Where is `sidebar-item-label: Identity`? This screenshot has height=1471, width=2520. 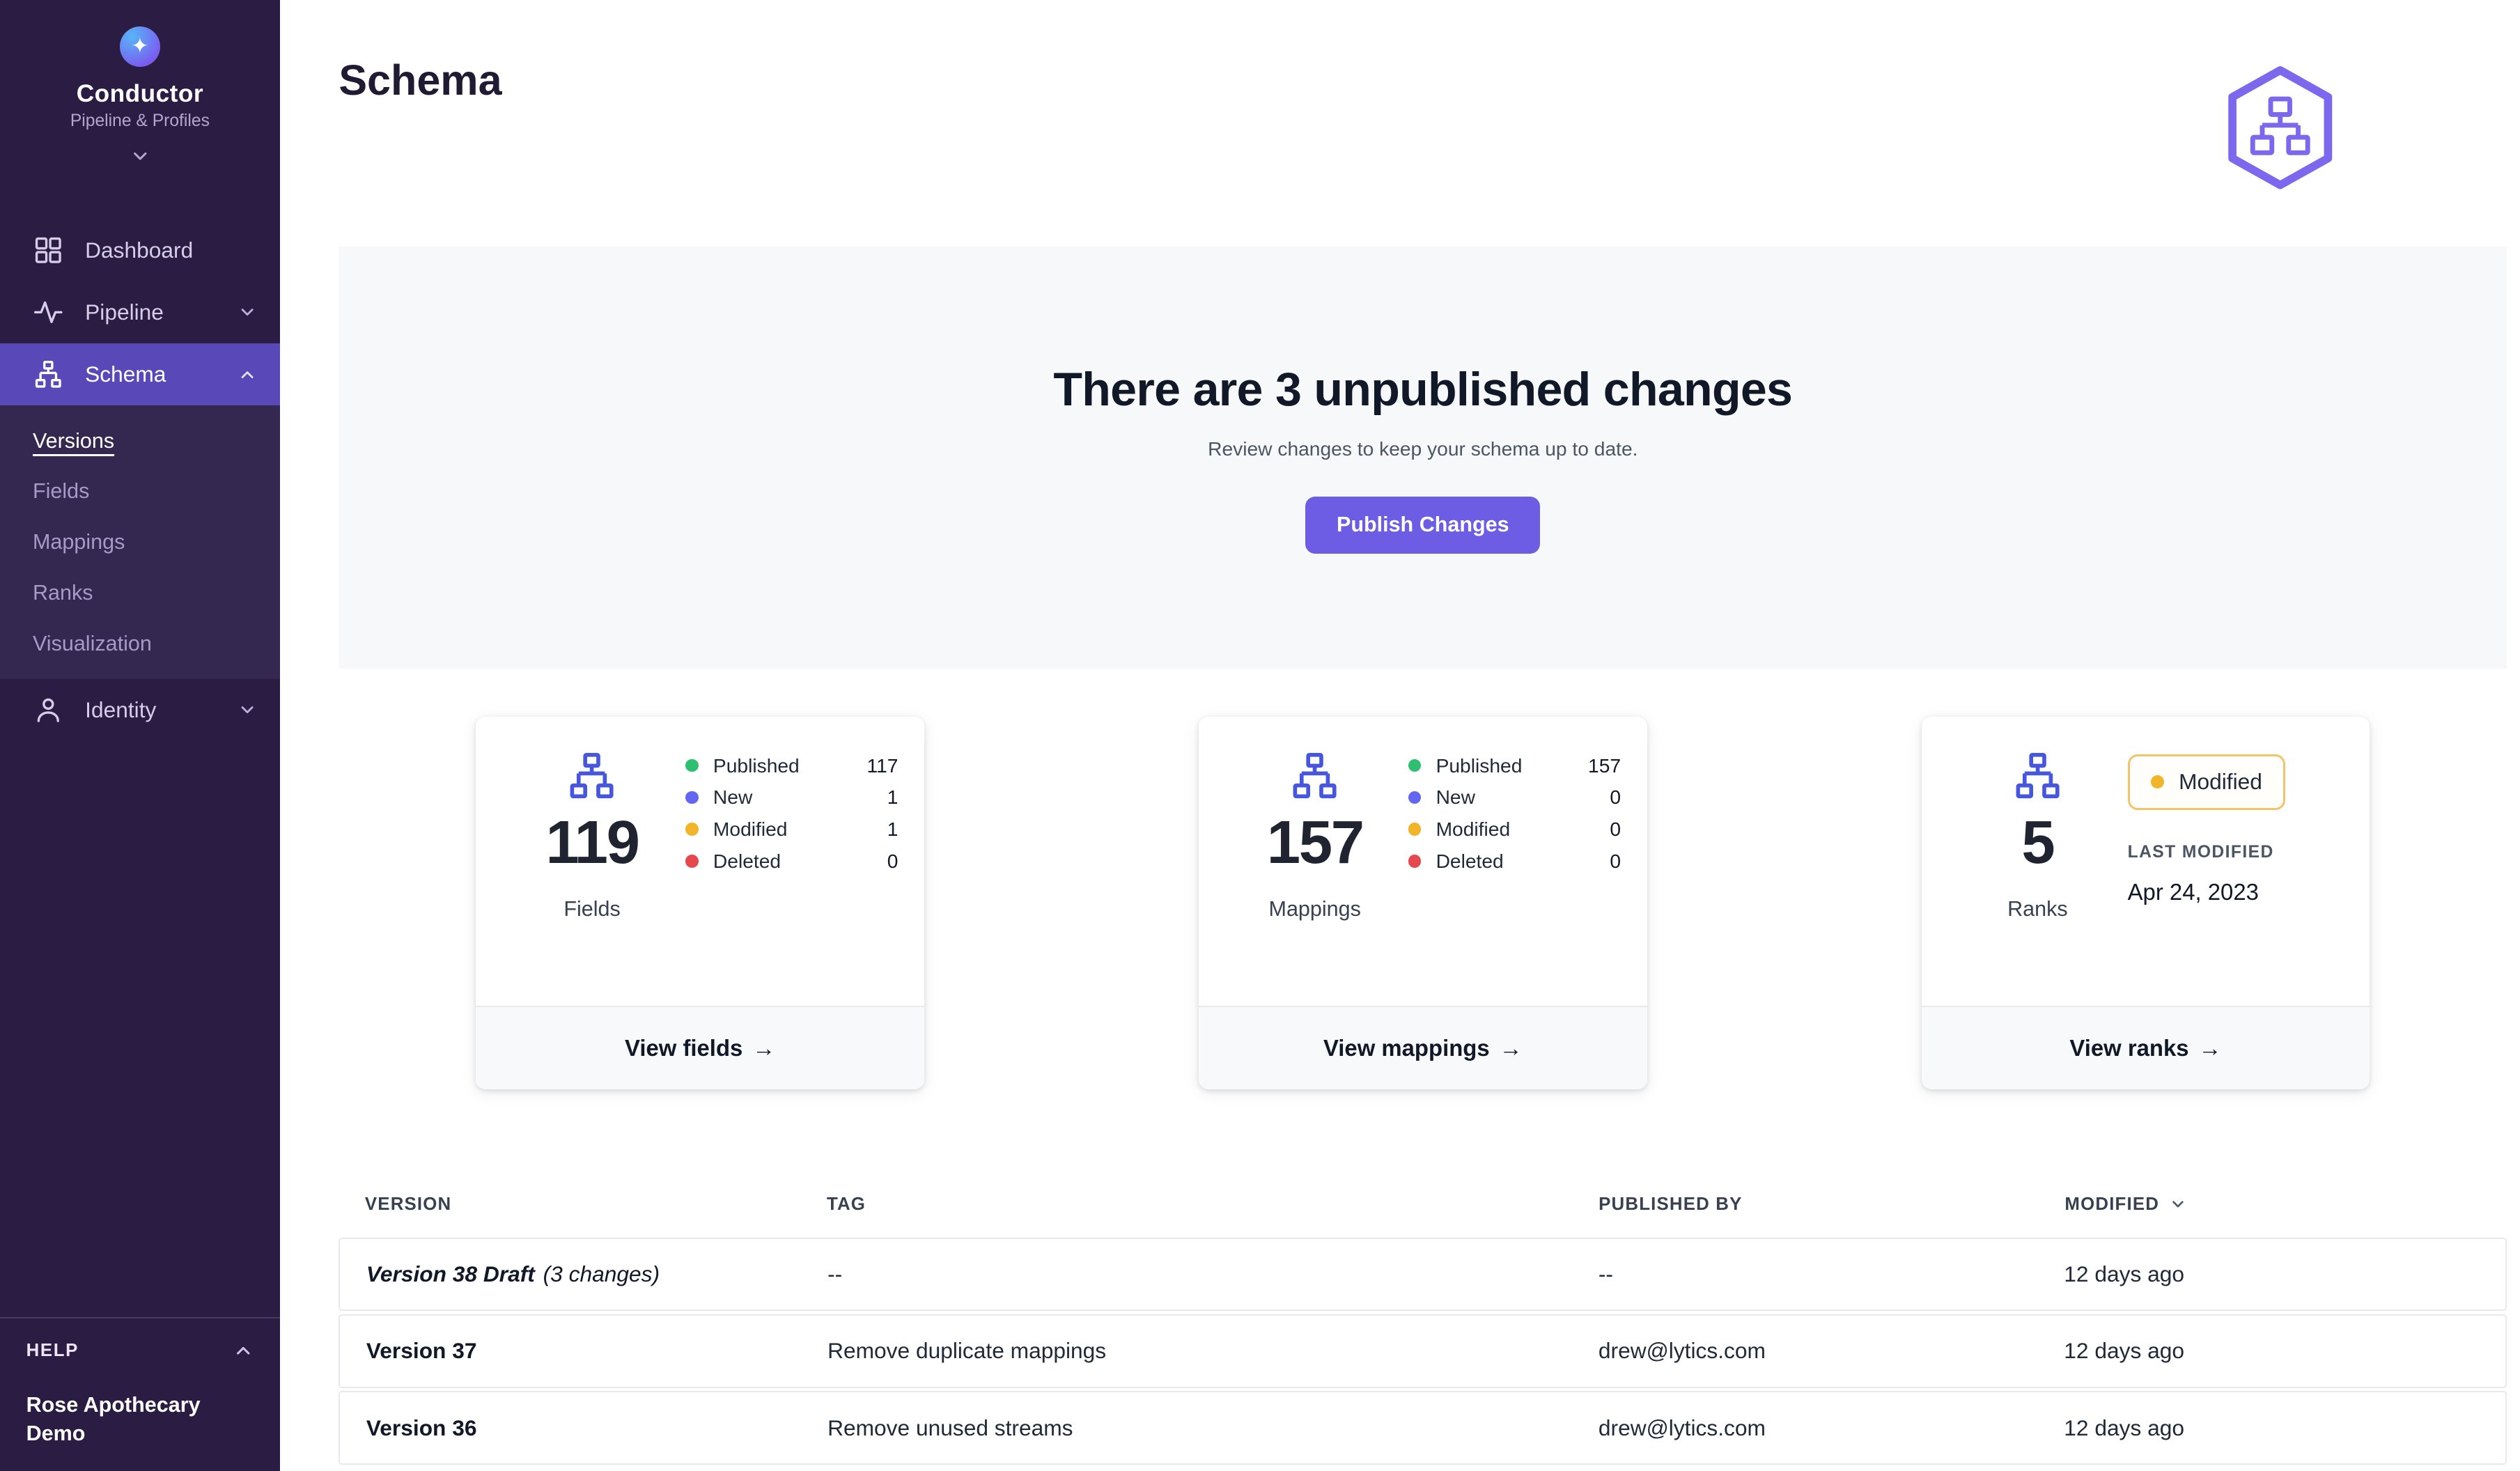 sidebar-item-label: Identity is located at coordinates (121, 709).